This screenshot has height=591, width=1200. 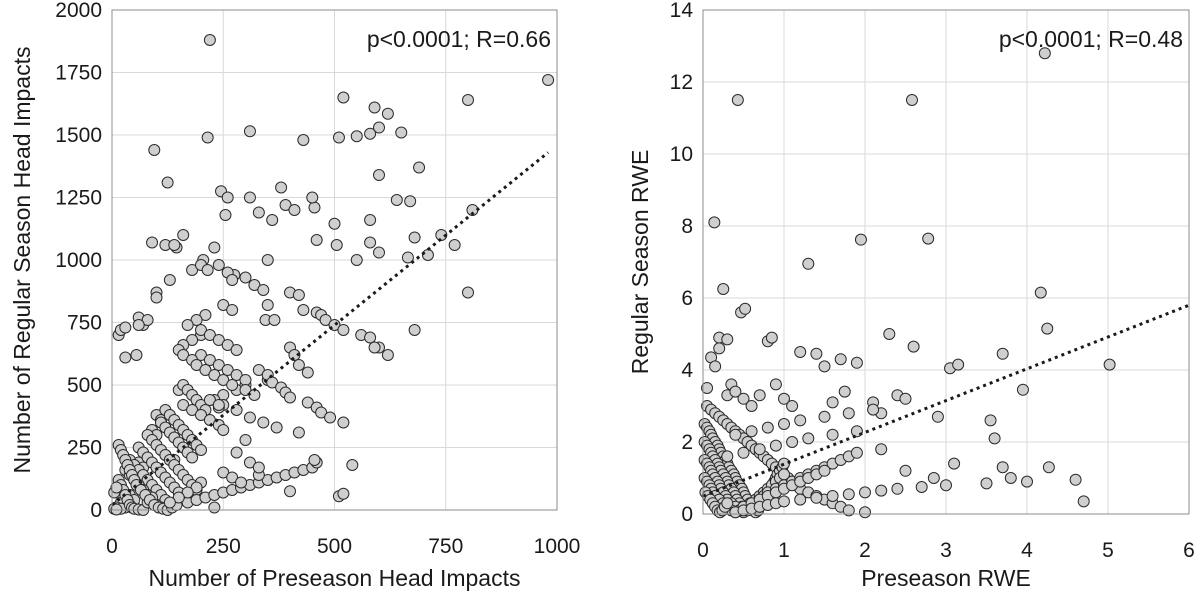 What do you see at coordinates (459, 39) in the screenshot?
I see `left-annotation: p<0.0001; R=0.66` at bounding box center [459, 39].